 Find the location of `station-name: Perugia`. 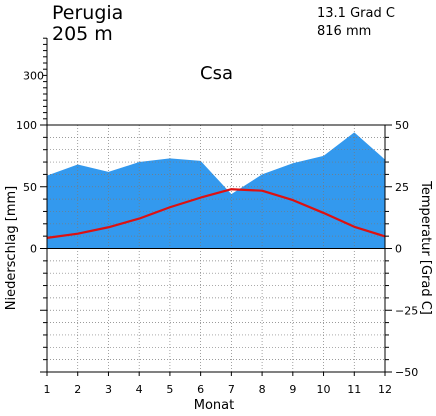

station-name: Perugia is located at coordinates (87, 13).